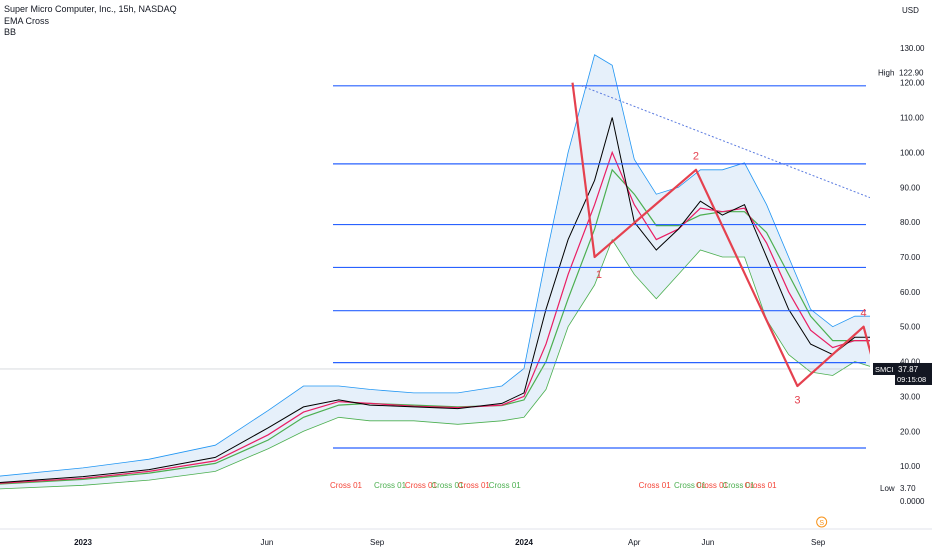 This screenshot has height=555, width=932. Describe the element at coordinates (912, 152) in the screenshot. I see `y-tick-label-10: 100.00` at that location.